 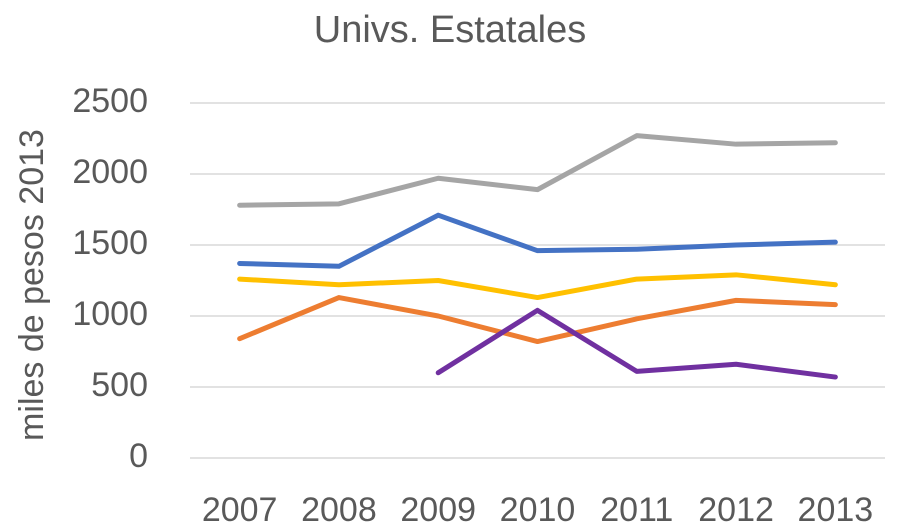 I want to click on x-tick-label: 2010, so click(x=538, y=509).